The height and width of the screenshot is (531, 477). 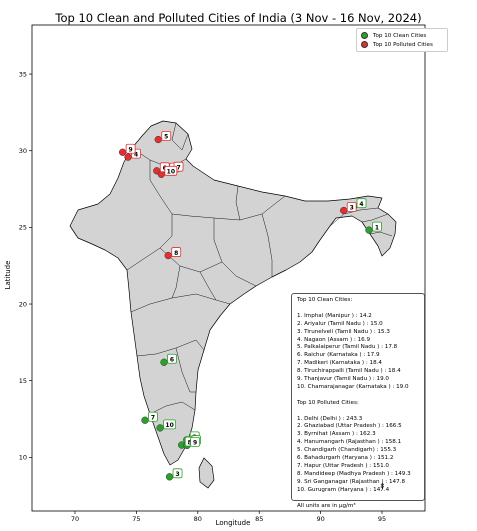 What do you see at coordinates (343, 489) in the screenshot?
I see `polluted-entry-10: 10. Gurugram (Haryana ) : 147.4` at bounding box center [343, 489].